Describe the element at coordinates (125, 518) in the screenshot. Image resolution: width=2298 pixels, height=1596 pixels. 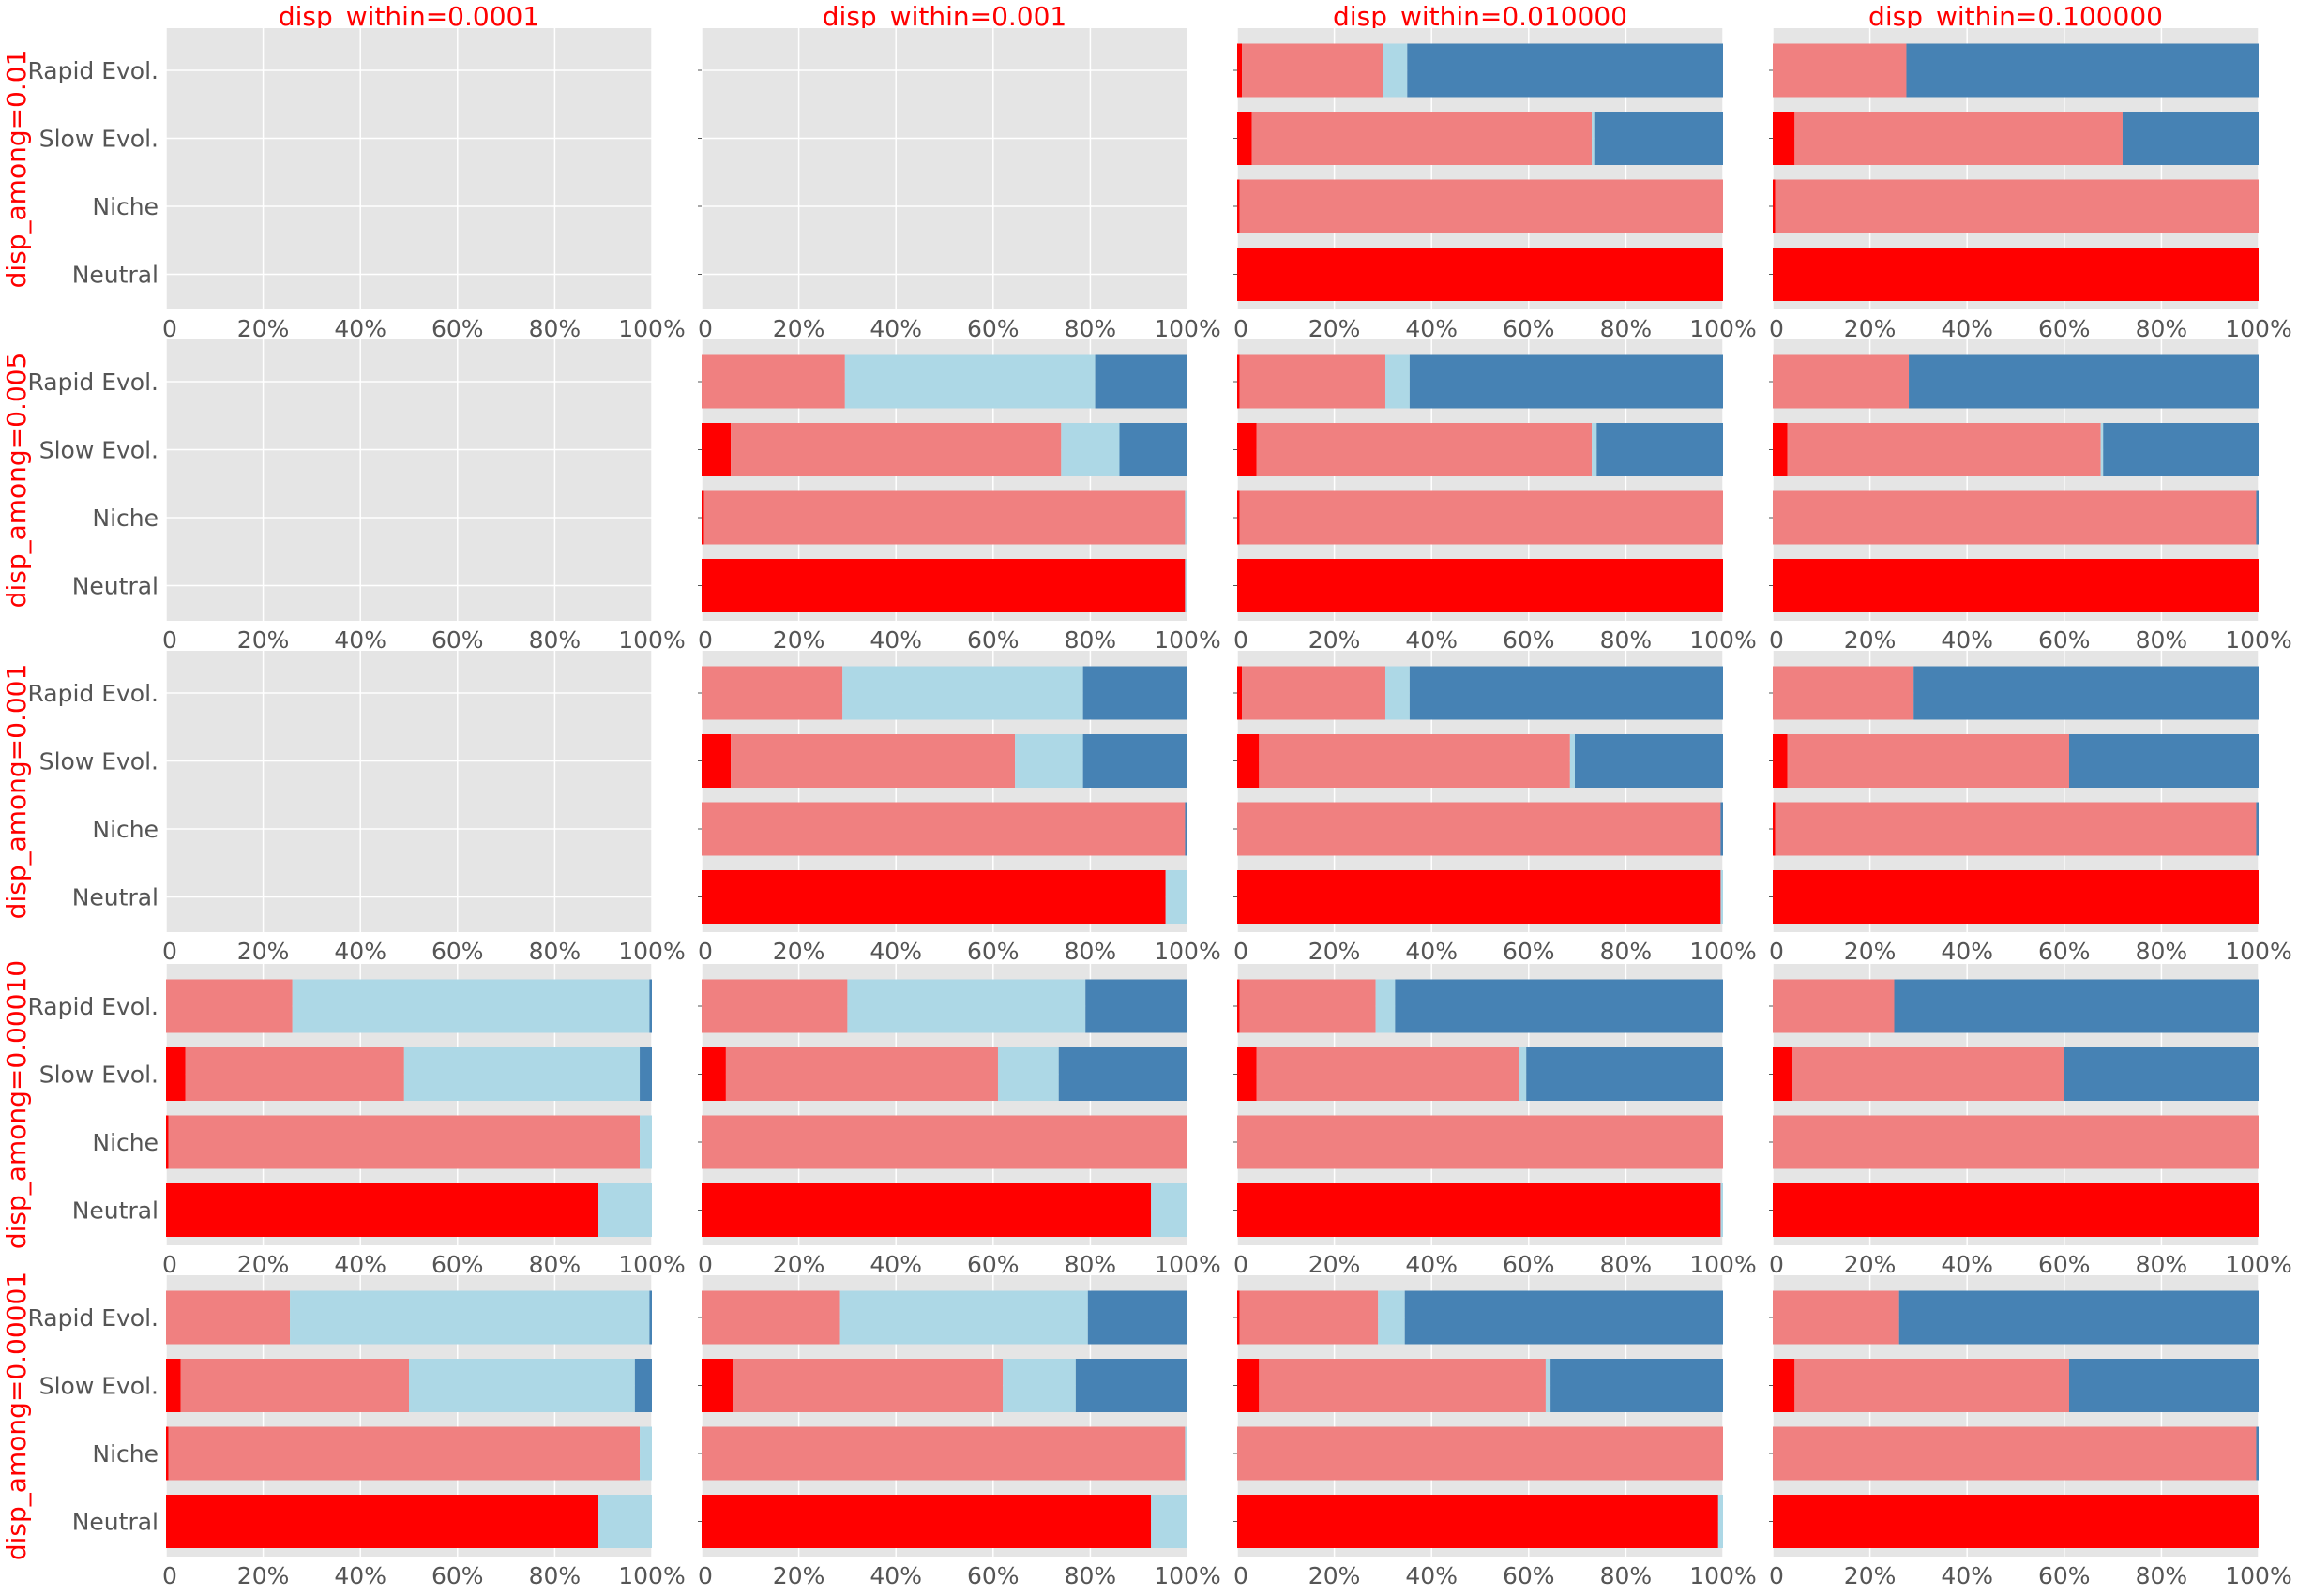
I see `y-tick-label: Niche` at that location.